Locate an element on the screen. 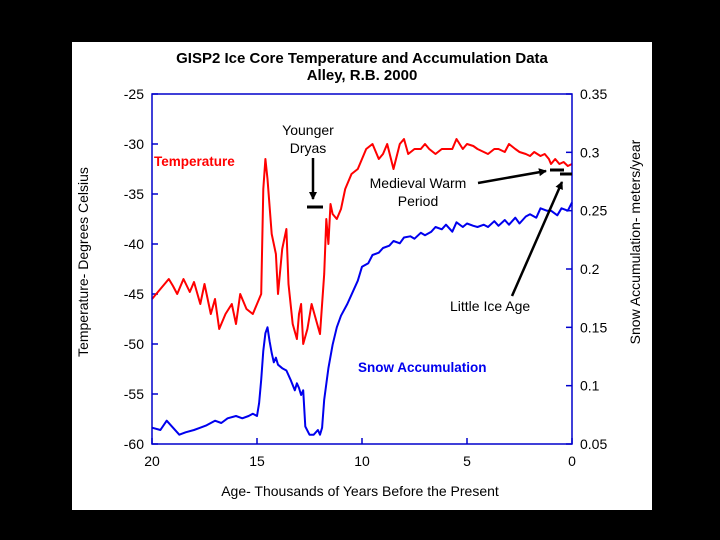 This screenshot has width=720, height=540. right-tick-label: 0.25 is located at coordinates (593, 211).